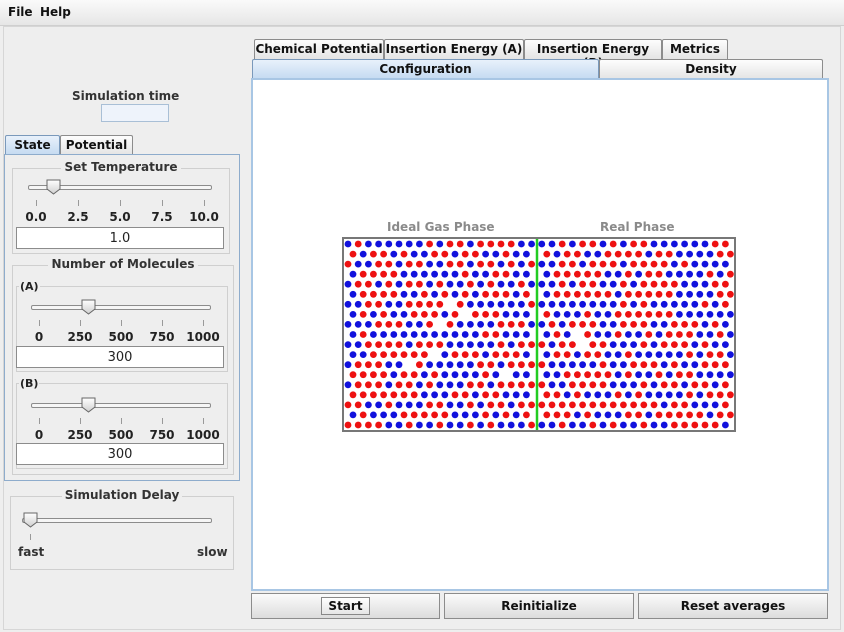  What do you see at coordinates (454, 49) in the screenshot?
I see `tab-insertion-energy-a: Insertion Energy (A)` at bounding box center [454, 49].